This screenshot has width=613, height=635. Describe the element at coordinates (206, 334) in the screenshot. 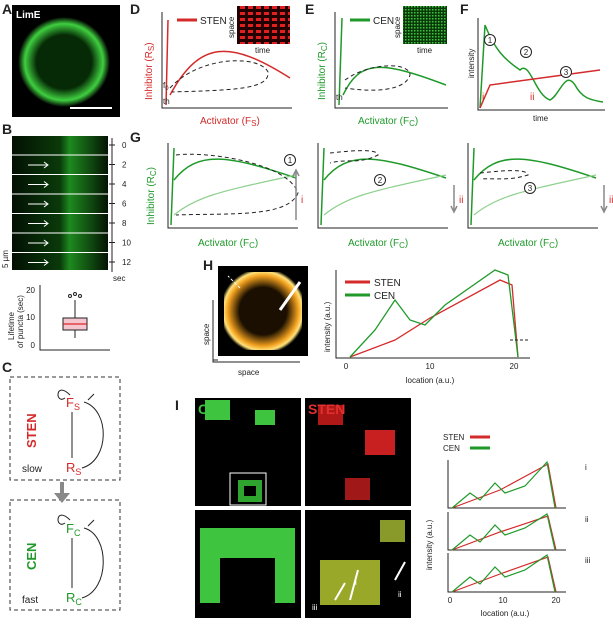

I see `image-y: space` at that location.